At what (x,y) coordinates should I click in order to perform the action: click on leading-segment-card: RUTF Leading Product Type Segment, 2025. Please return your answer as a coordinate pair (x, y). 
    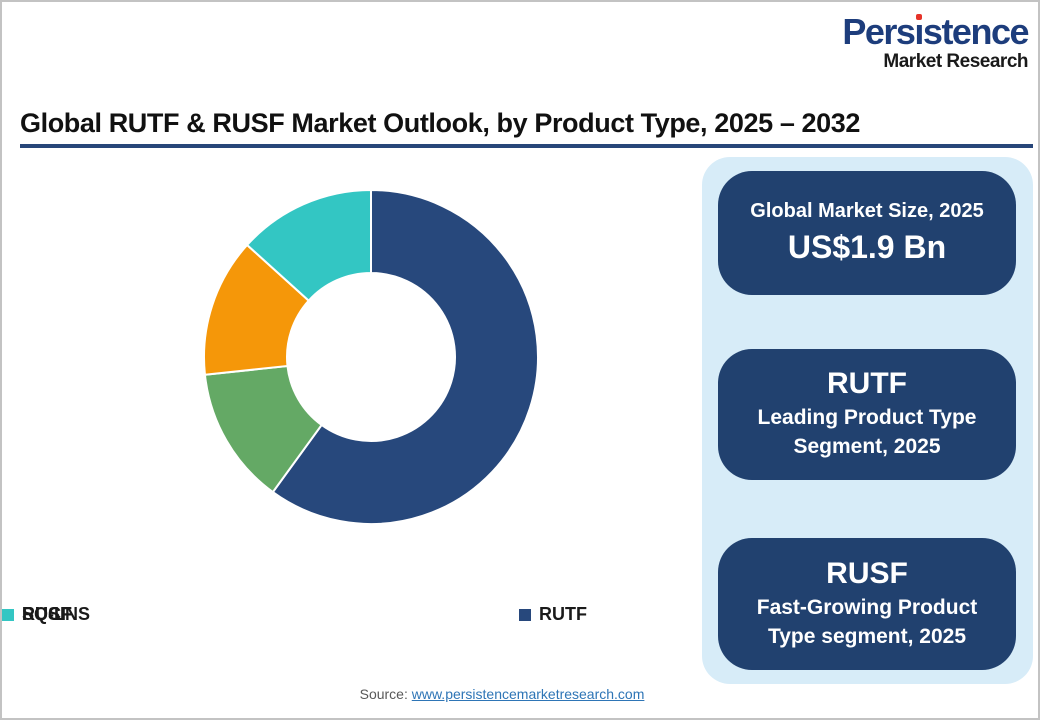
    Looking at the image, I should click on (867, 414).